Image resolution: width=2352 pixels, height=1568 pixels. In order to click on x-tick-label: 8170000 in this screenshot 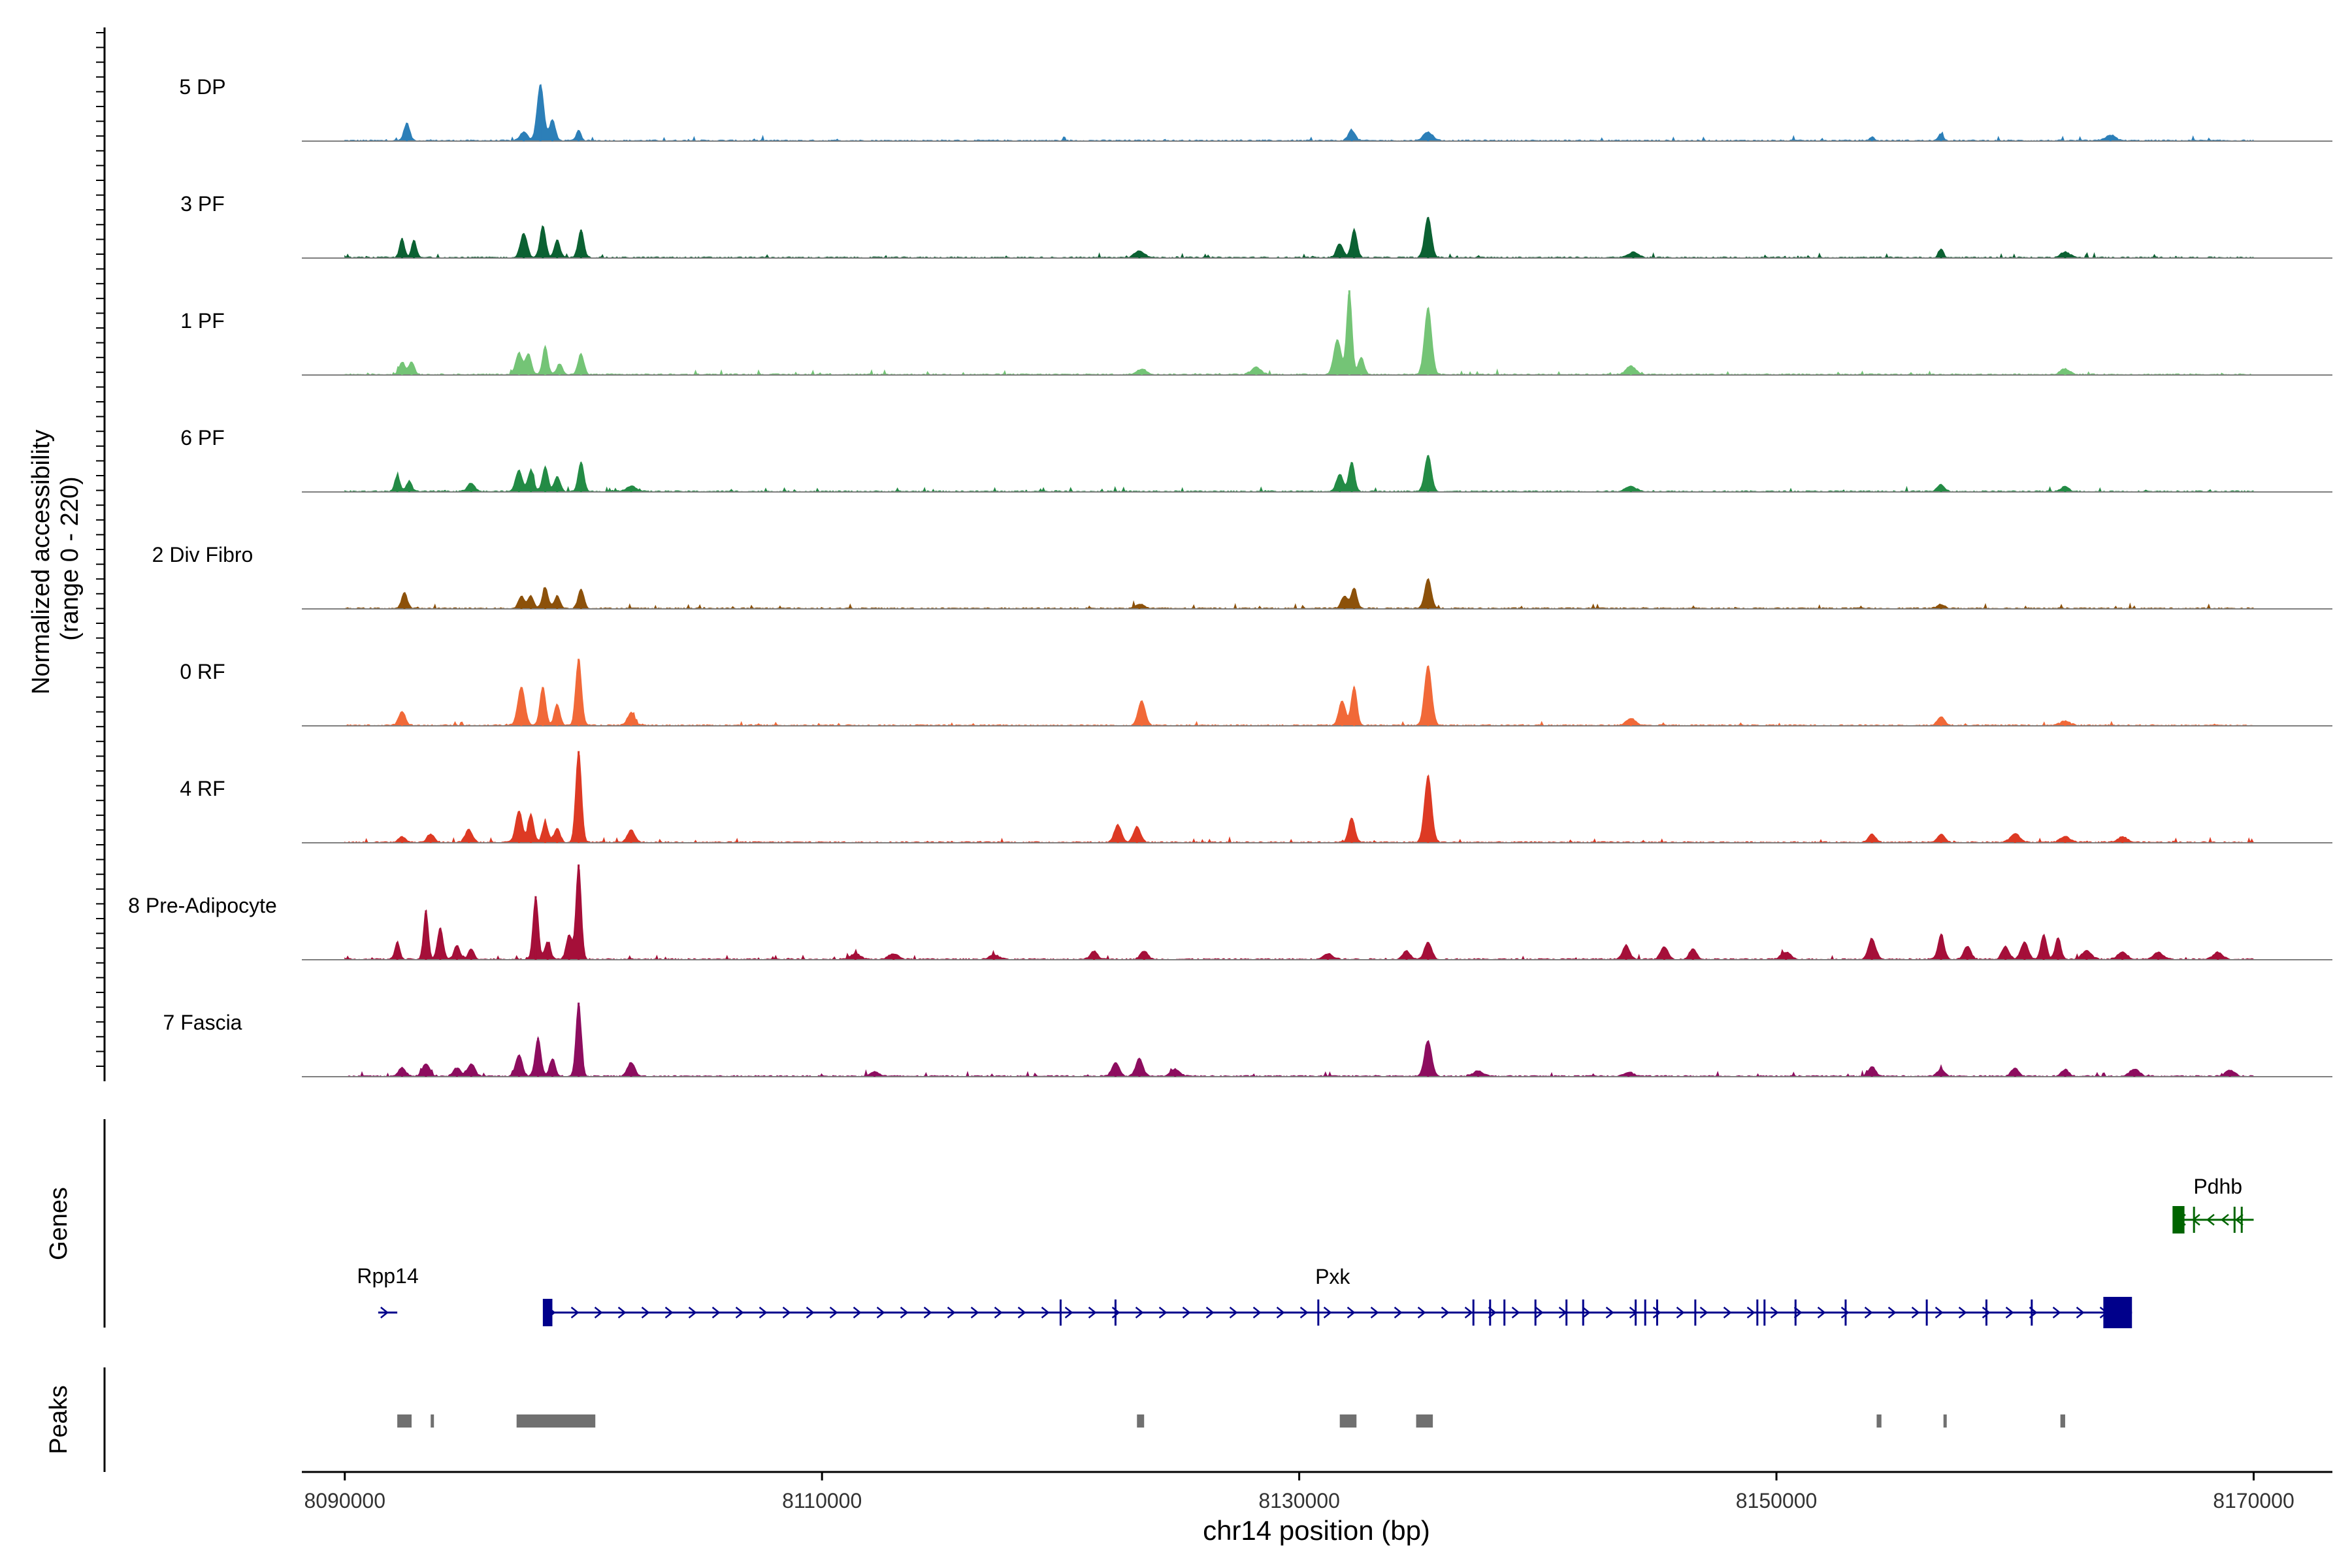, I will do `click(2254, 1500)`.